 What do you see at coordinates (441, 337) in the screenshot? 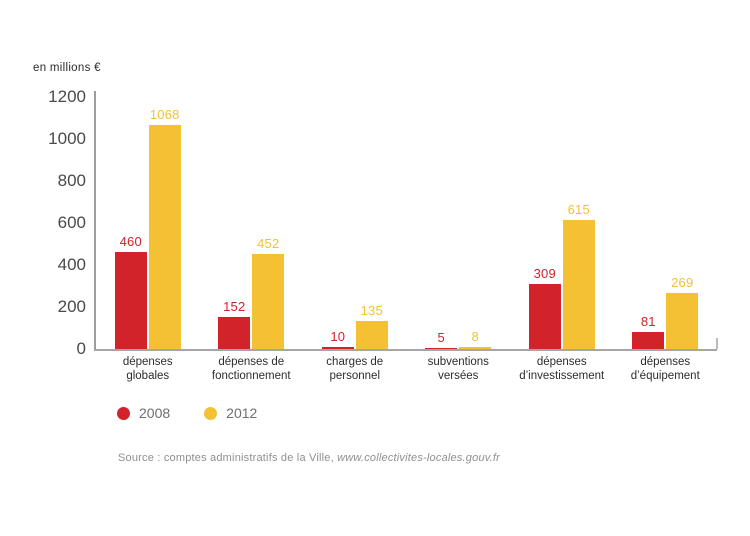
I see `bar-value-label: 5` at bounding box center [441, 337].